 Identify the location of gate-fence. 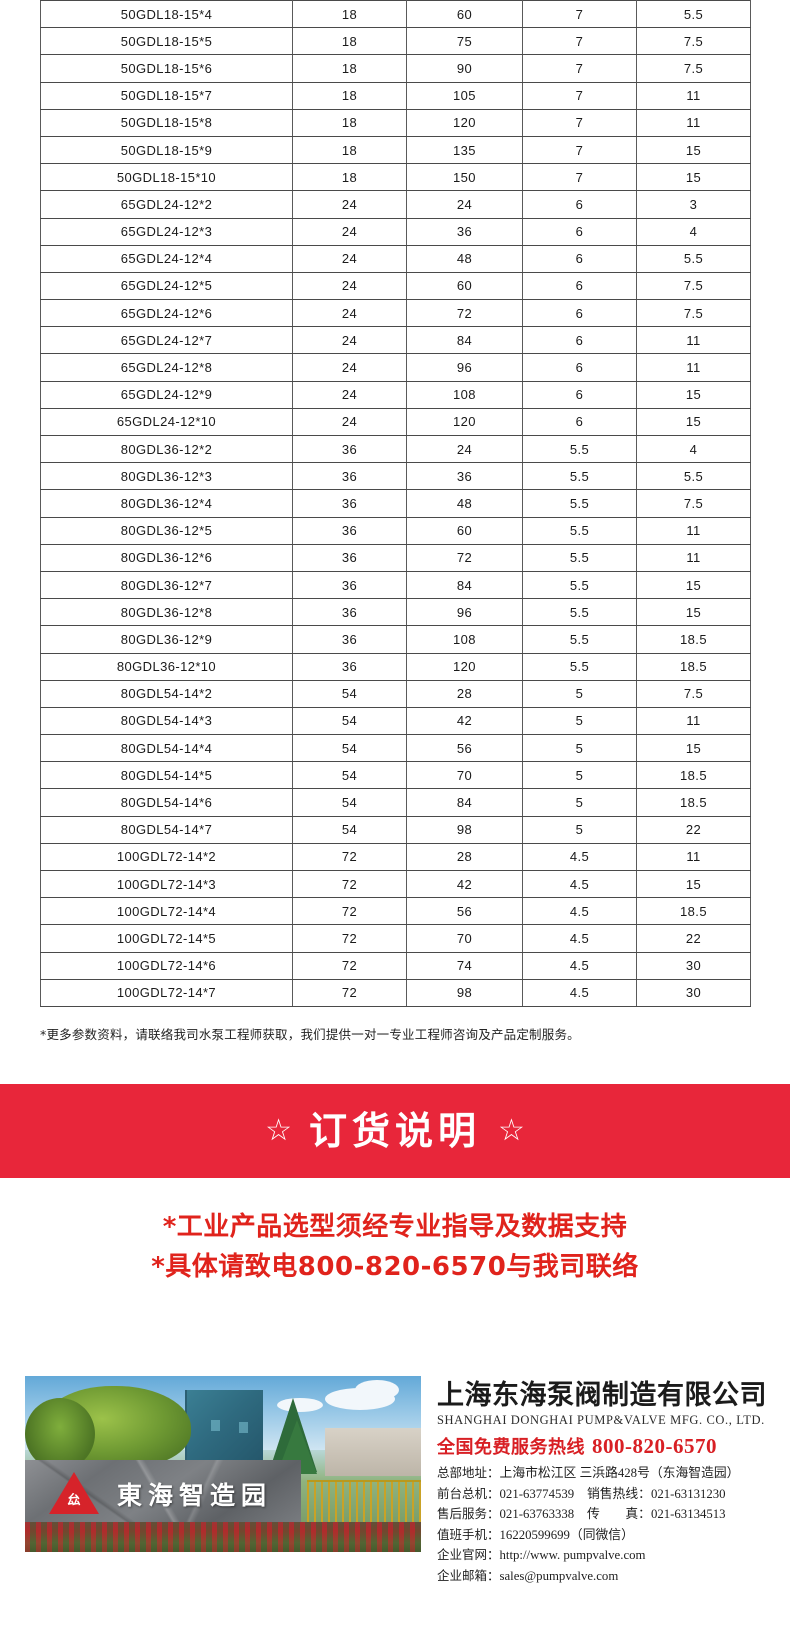
(364, 1501).